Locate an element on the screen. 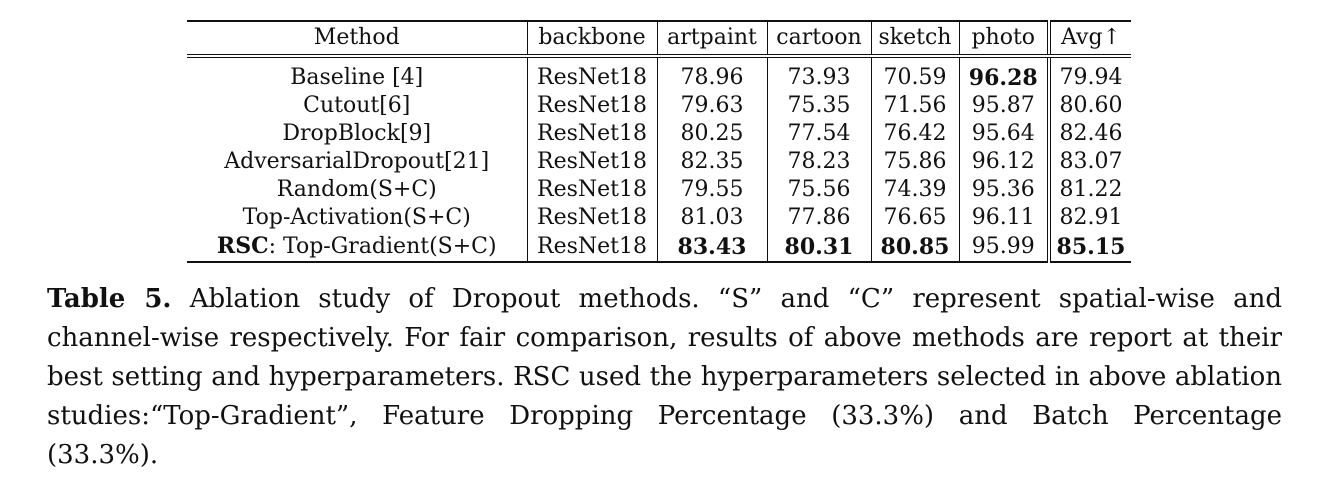 Image resolution: width=1320 pixels, height=487 pixels. photo-cell: 95.87 is located at coordinates (1003, 106).